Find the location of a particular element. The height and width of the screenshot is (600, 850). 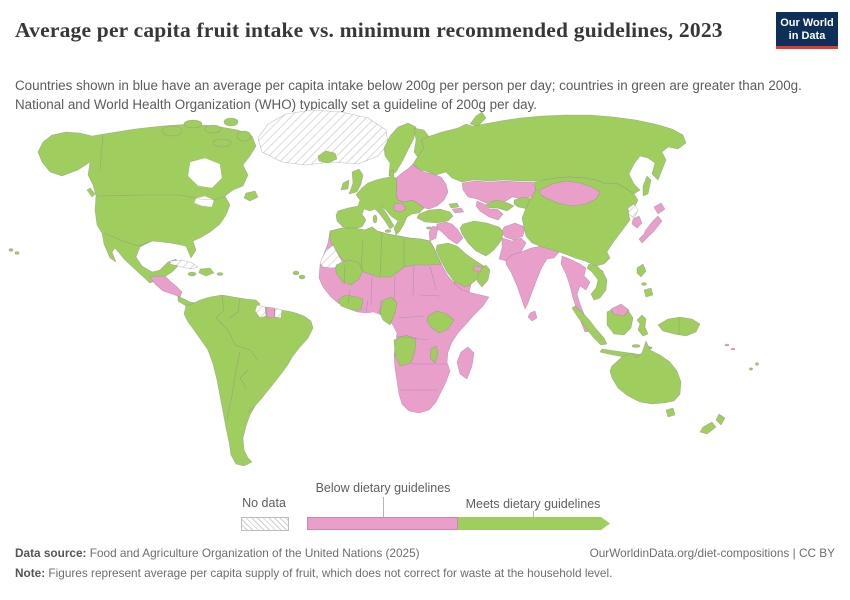

region-tasmania is located at coordinates (670, 412).